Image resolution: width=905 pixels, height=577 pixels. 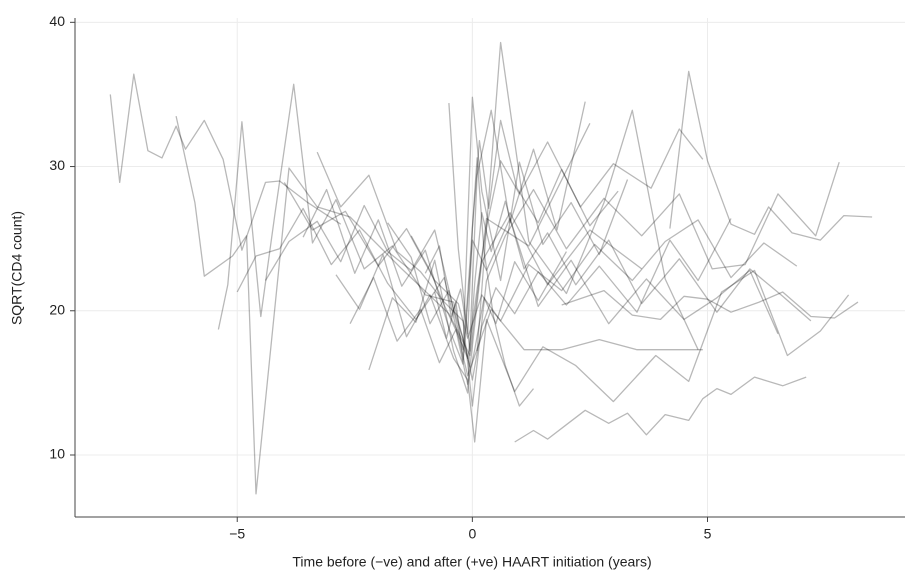 What do you see at coordinates (237, 534) in the screenshot?
I see `x-tick-label: −5` at bounding box center [237, 534].